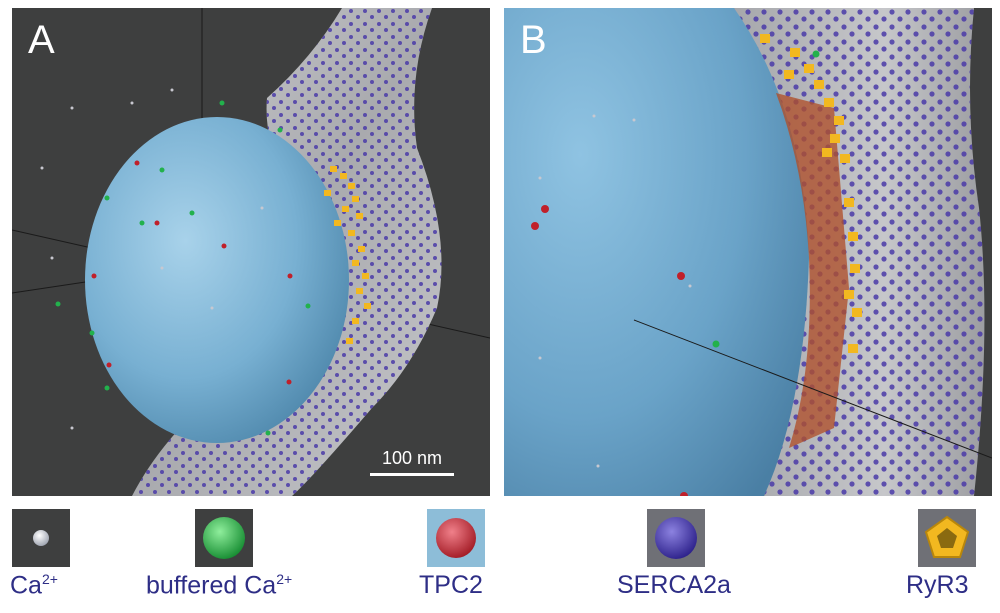  What do you see at coordinates (192, 272) in the screenshot?
I see `tpc2-particles` at bounding box center [192, 272].